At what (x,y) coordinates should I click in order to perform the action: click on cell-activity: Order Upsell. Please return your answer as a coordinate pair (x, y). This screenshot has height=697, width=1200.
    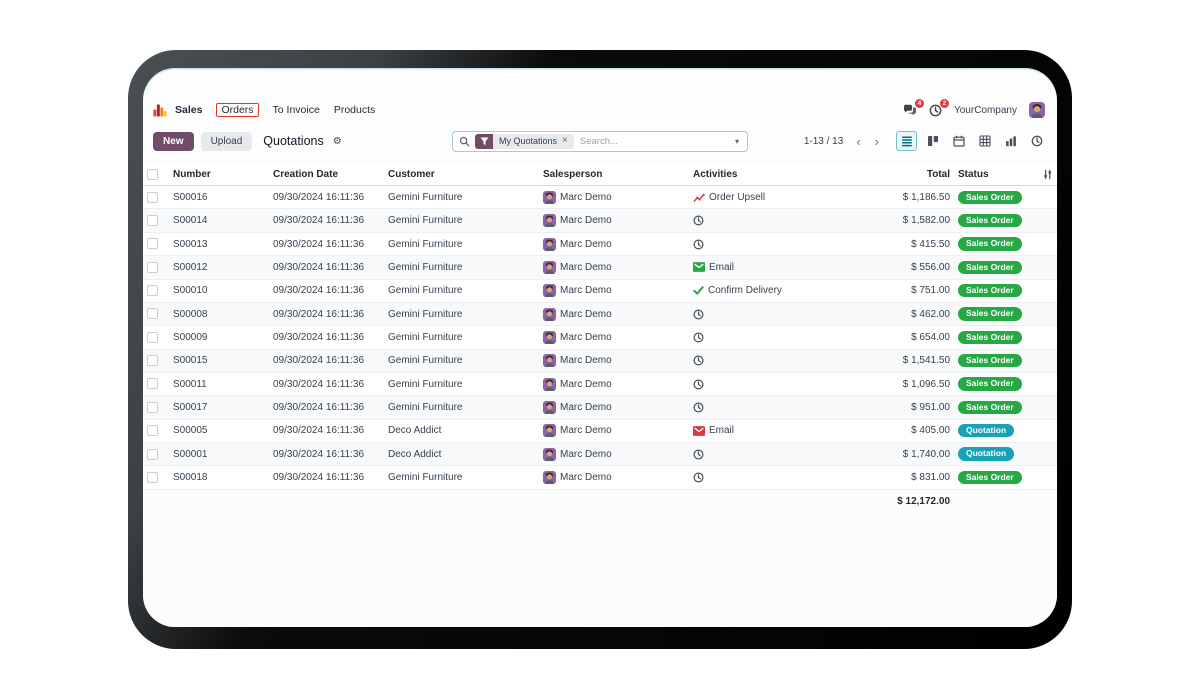
    Looking at the image, I should click on (781, 197).